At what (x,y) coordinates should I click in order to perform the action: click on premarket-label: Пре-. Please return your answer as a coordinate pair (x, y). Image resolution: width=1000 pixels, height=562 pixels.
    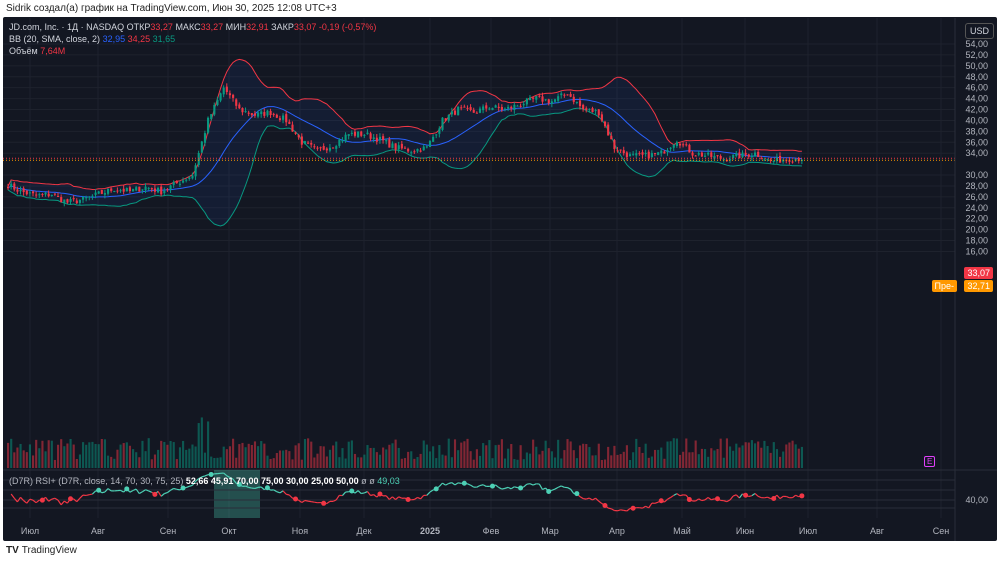
    Looking at the image, I should click on (944, 286).